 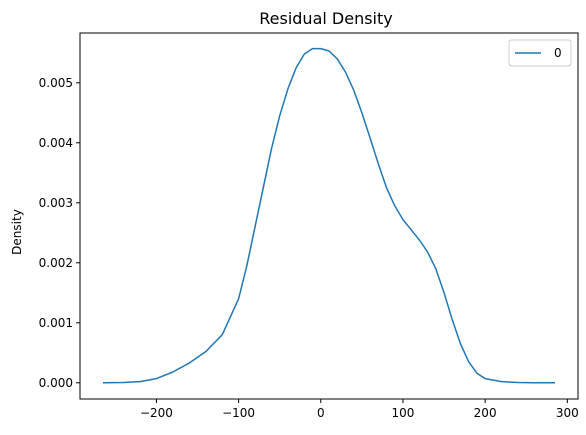 What do you see at coordinates (56, 263) in the screenshot?
I see `y-tick-label: 0.002` at bounding box center [56, 263].